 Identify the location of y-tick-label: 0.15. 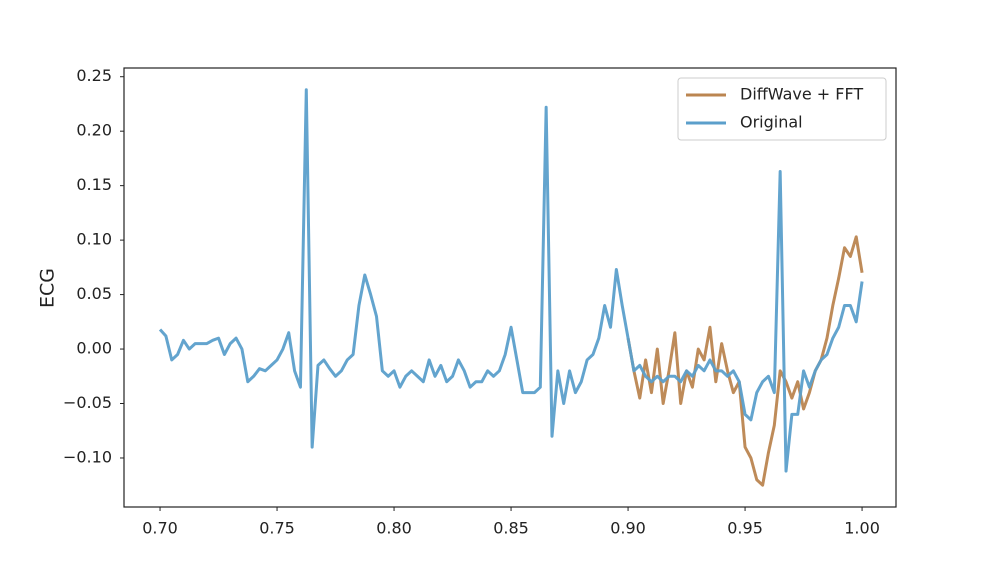
(94, 184).